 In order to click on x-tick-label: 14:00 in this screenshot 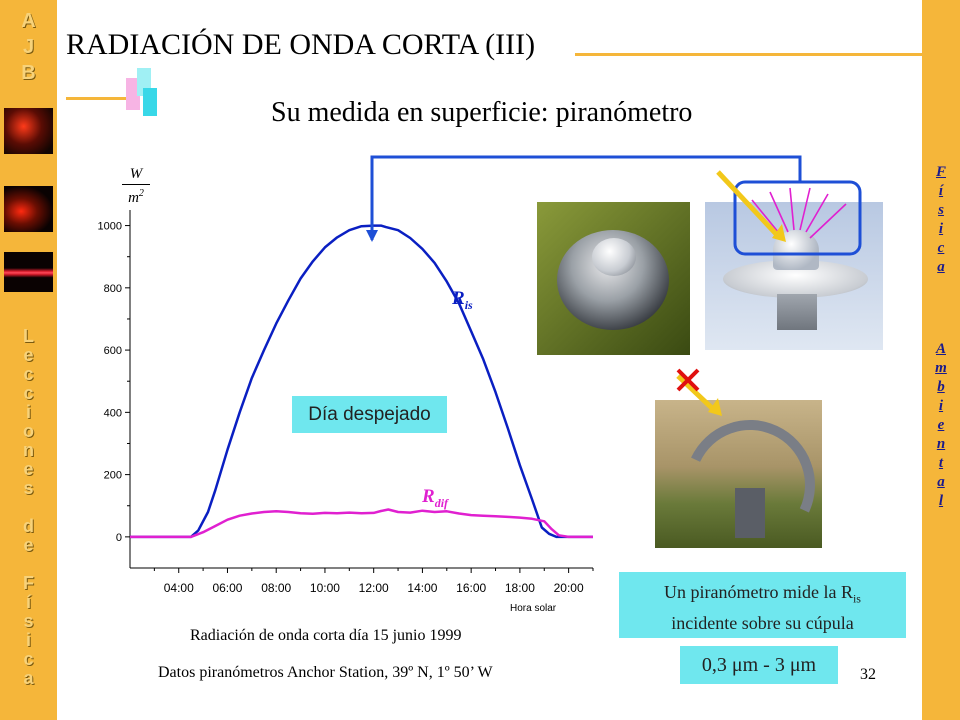, I will do `click(422, 588)`.